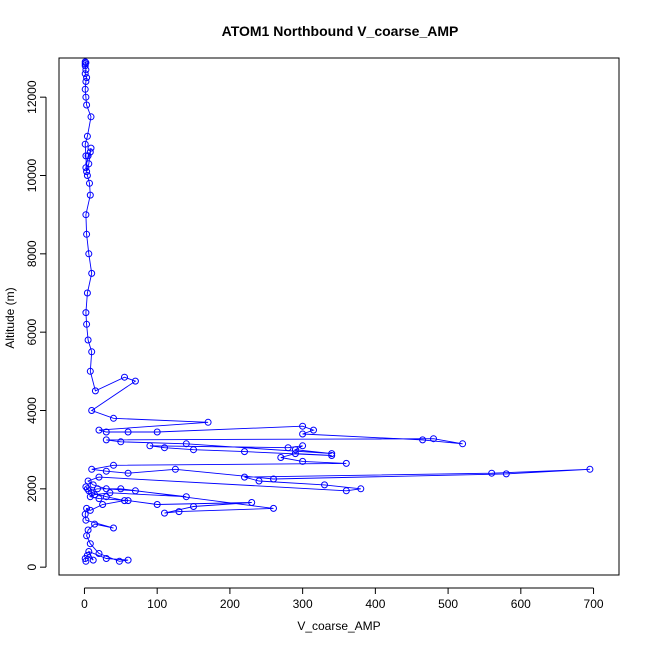  I want to click on x-axis-label: V_coarse_AMP, so click(338, 626).